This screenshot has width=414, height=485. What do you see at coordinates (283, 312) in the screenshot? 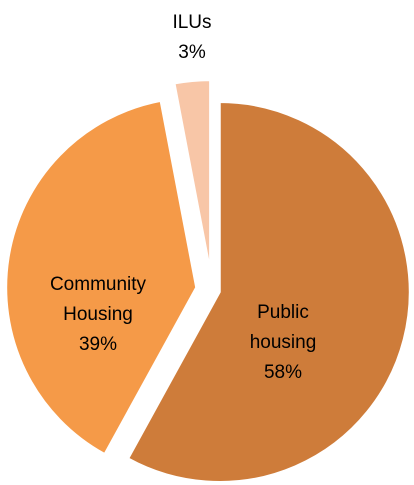
I see `slice-label-public-0: Public` at bounding box center [283, 312].